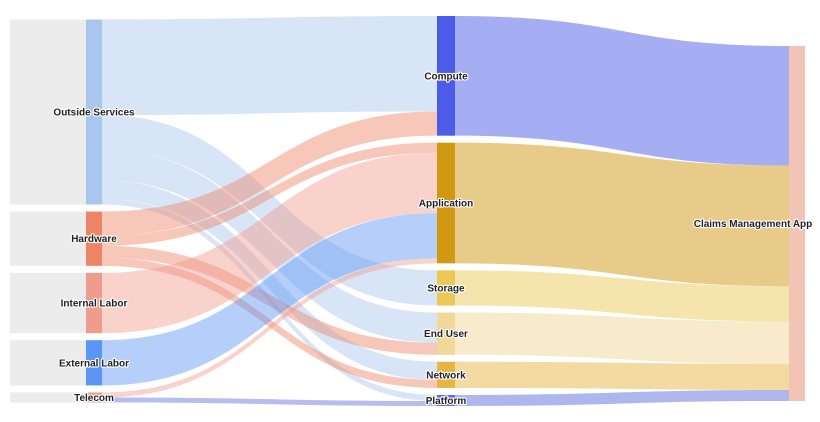 The height and width of the screenshot is (422, 820). I want to click on node-label-outside: Outside Services, so click(94, 113).